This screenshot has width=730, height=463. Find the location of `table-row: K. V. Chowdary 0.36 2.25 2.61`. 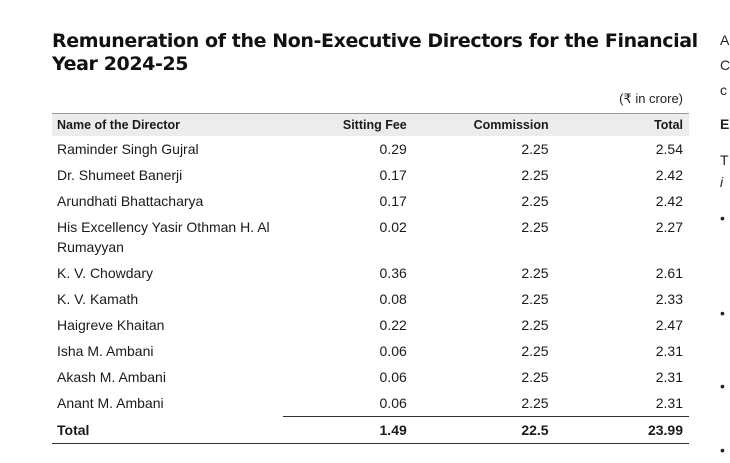

table-row: K. V. Chowdary 0.36 2.25 2.61 is located at coordinates (370, 273).